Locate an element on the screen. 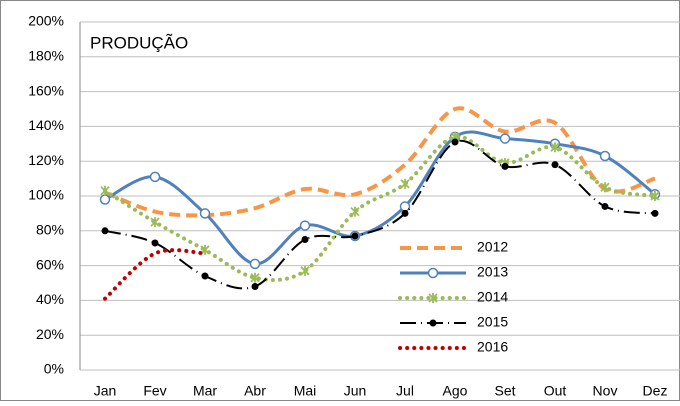 Image resolution: width=680 pixels, height=406 pixels. x-tick-label: Out is located at coordinates (555, 391).